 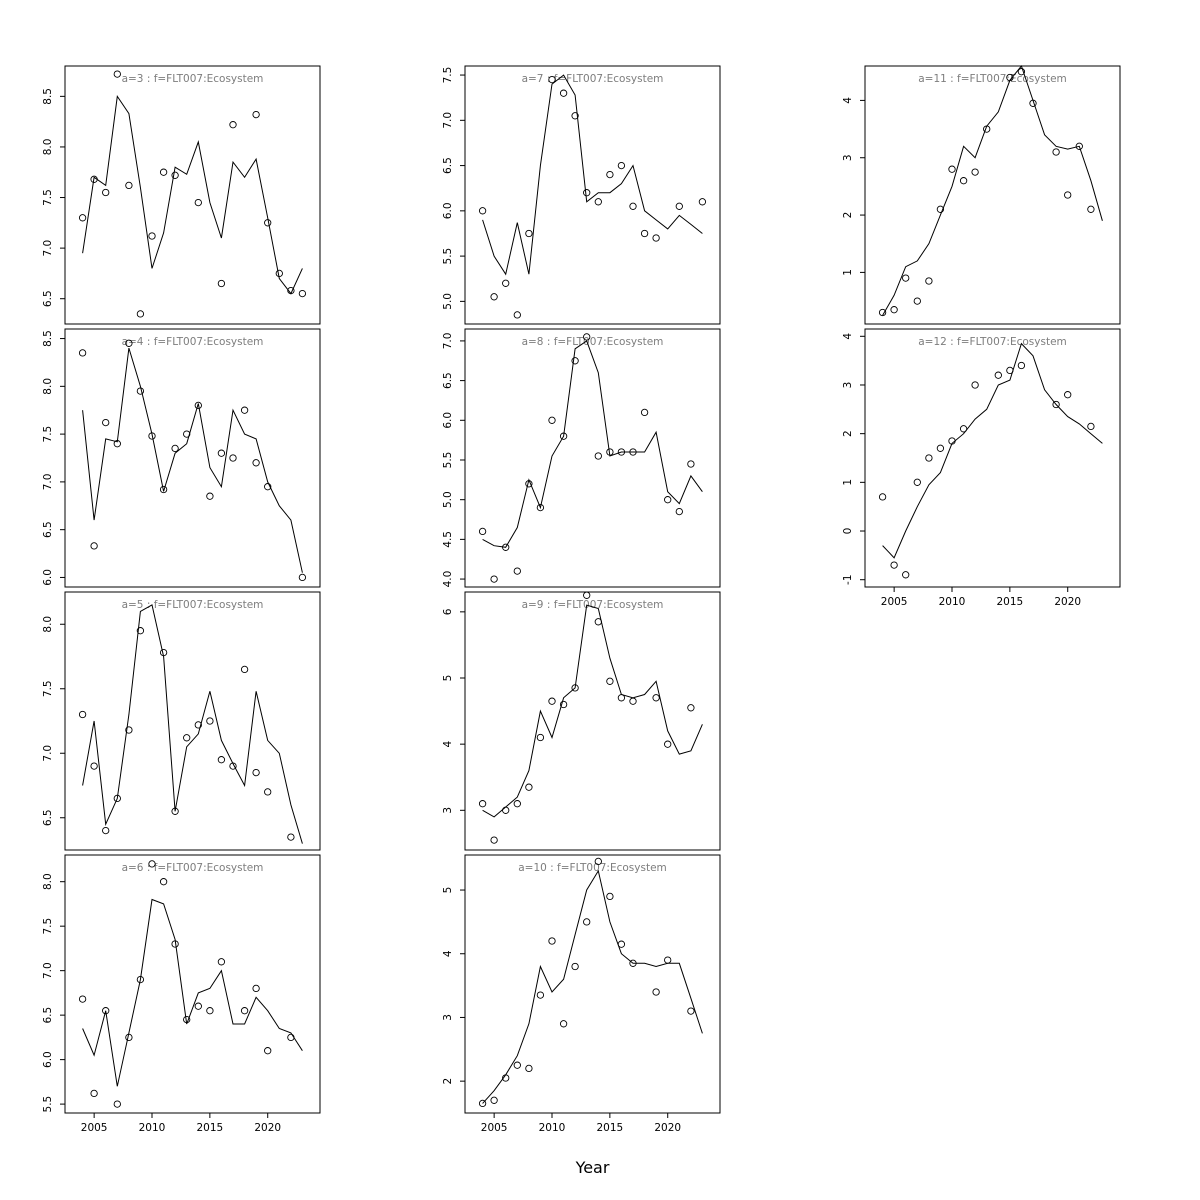 What do you see at coordinates (592, 1167) in the screenshot?
I see `x-axis-label: Year` at bounding box center [592, 1167].